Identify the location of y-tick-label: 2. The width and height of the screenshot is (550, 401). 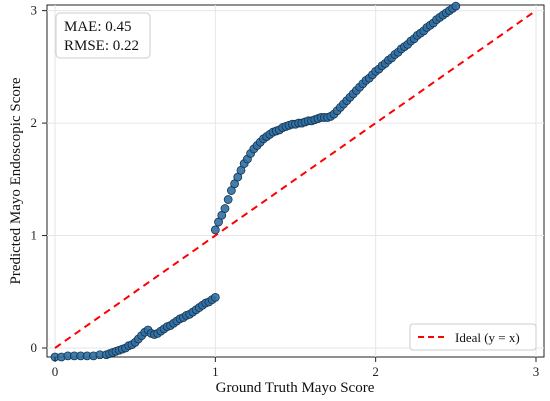
(34, 122).